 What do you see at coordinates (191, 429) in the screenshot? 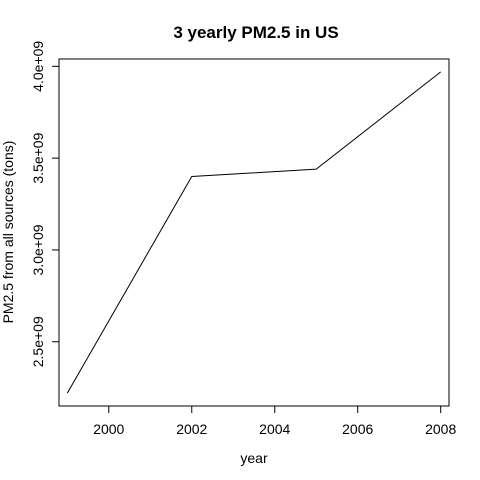
I see `x-tick-label: 2002` at bounding box center [191, 429].